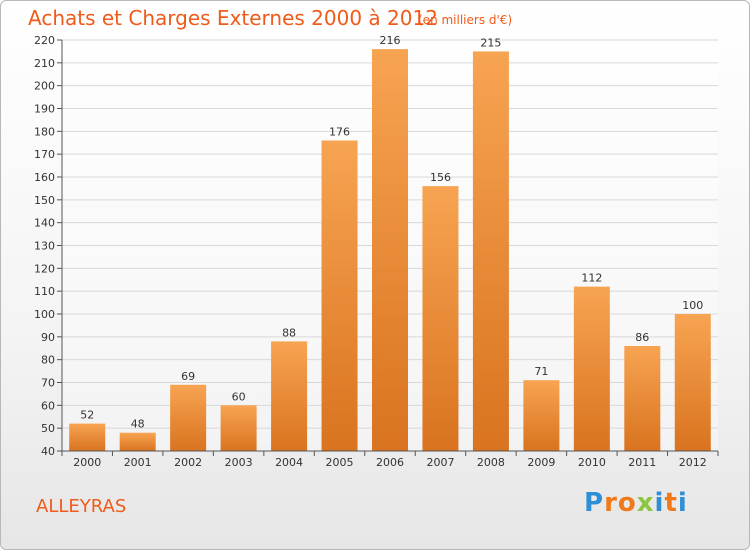 The height and width of the screenshot is (550, 750). What do you see at coordinates (87, 415) in the screenshot?
I see `data-label-2000: 52` at bounding box center [87, 415].